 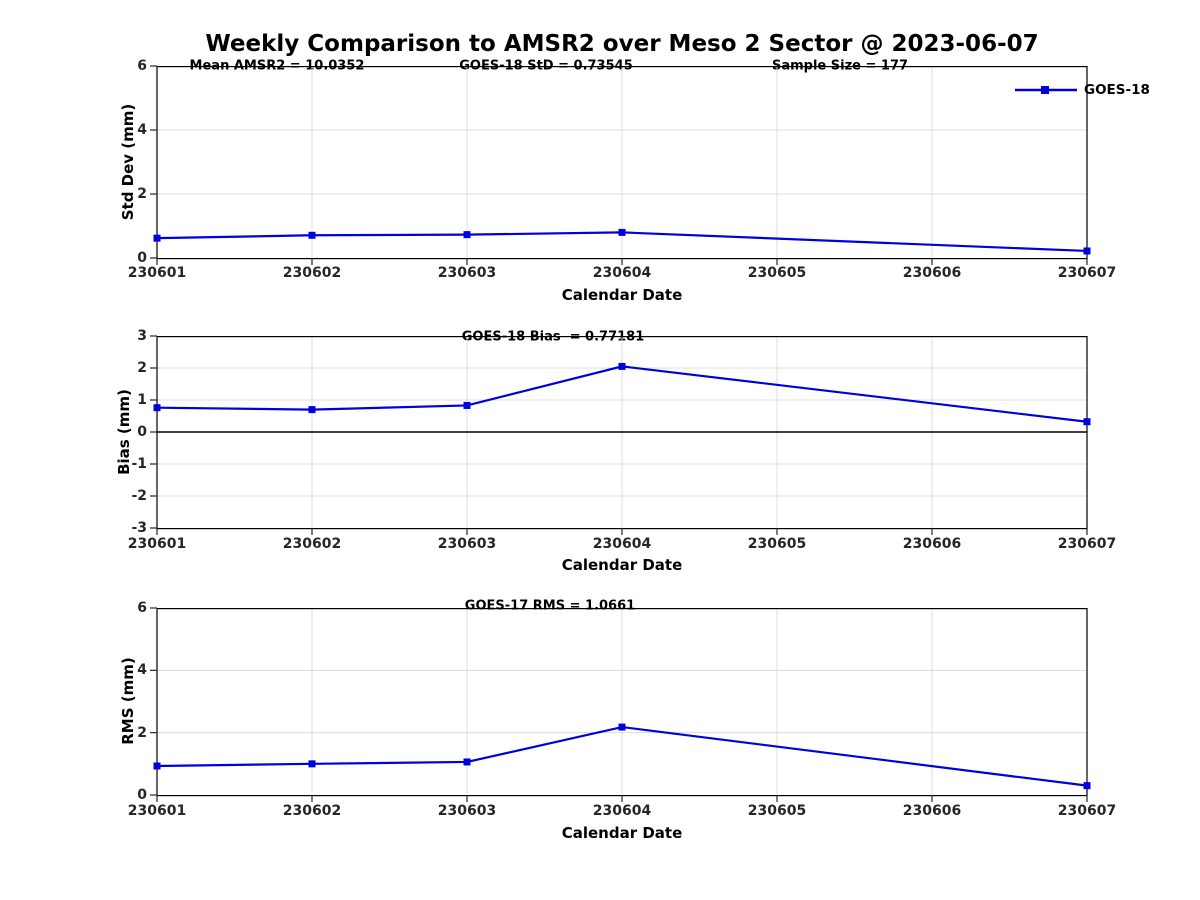 What do you see at coordinates (139, 496) in the screenshot?
I see `y-tick-label: -2` at bounding box center [139, 496].